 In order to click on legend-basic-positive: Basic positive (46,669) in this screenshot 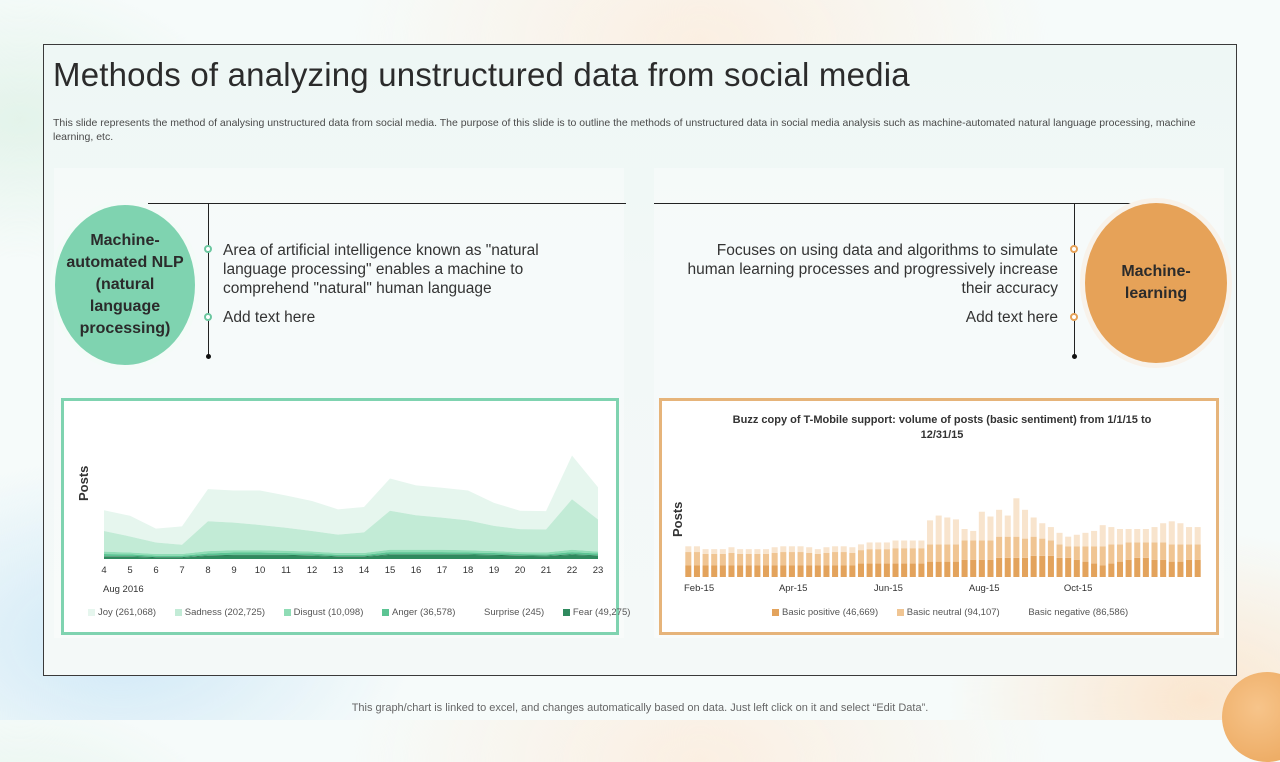, I will do `click(825, 612)`.